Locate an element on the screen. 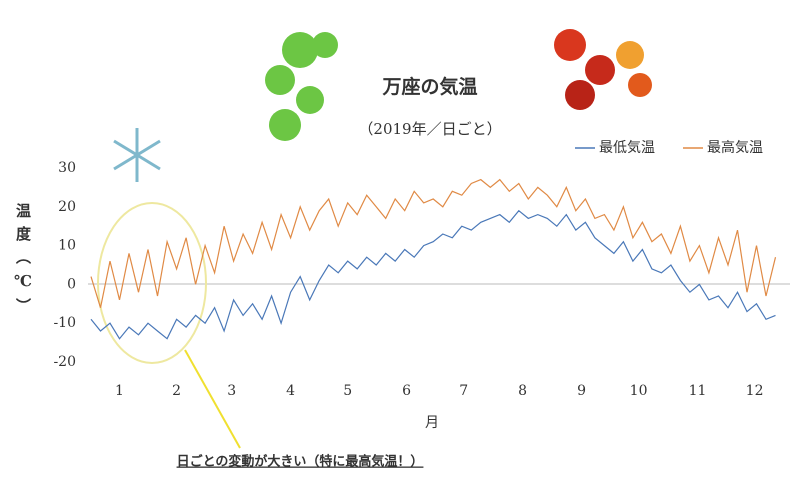  x-tick-label: 8 is located at coordinates (522, 391).